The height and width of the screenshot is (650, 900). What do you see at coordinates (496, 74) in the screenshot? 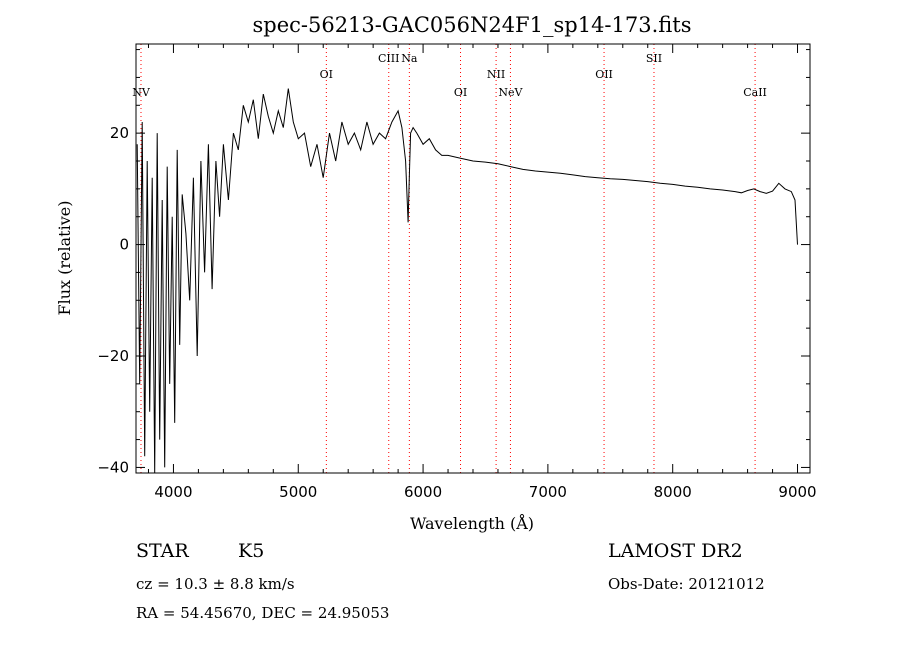
I see `line-marker-label: NII` at bounding box center [496, 74].